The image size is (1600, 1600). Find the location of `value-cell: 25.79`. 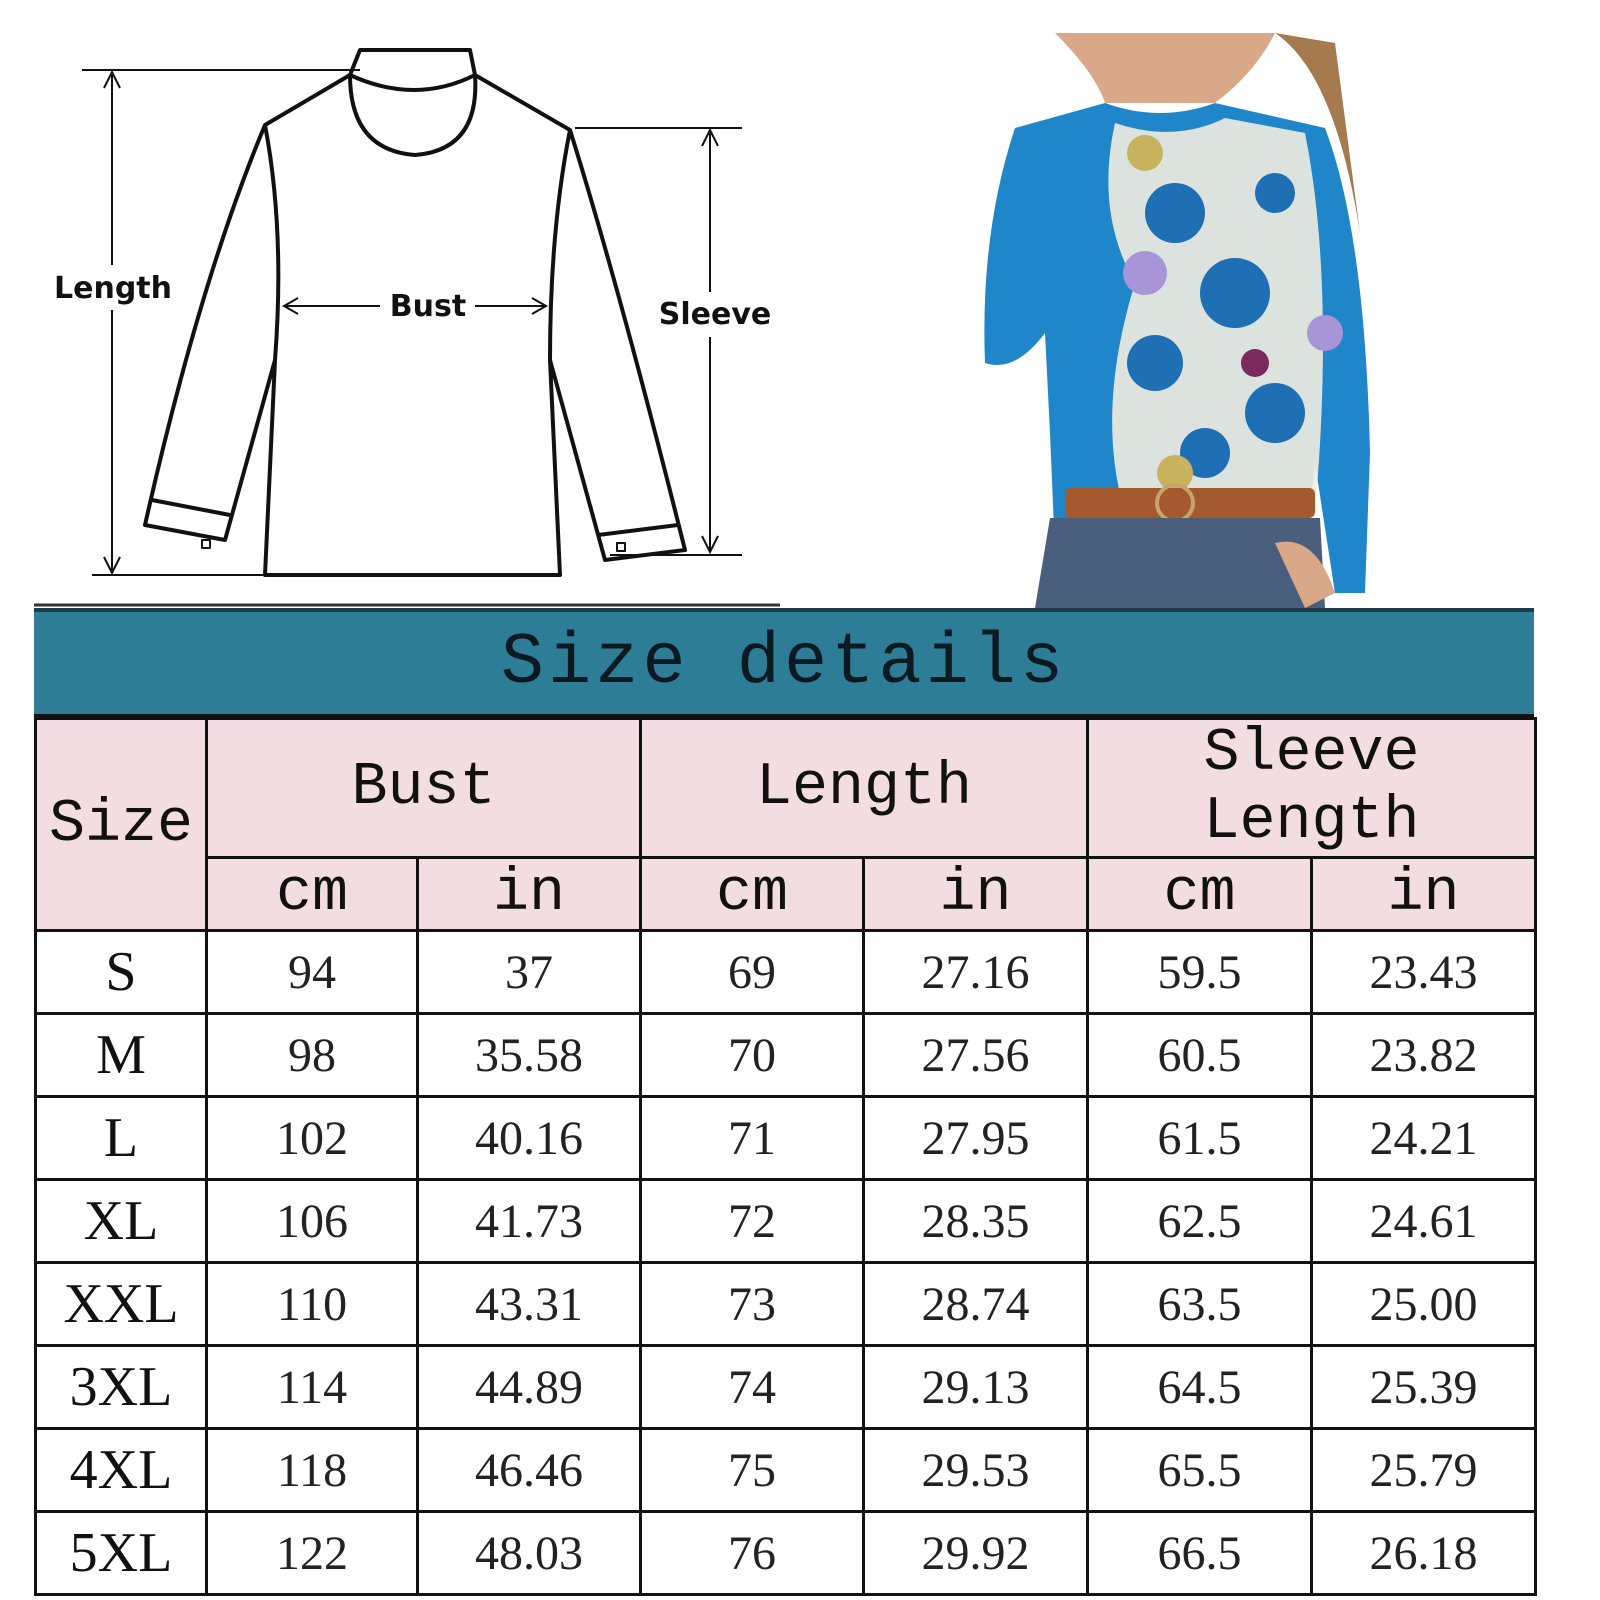

value-cell: 25.79 is located at coordinates (1424, 1470).